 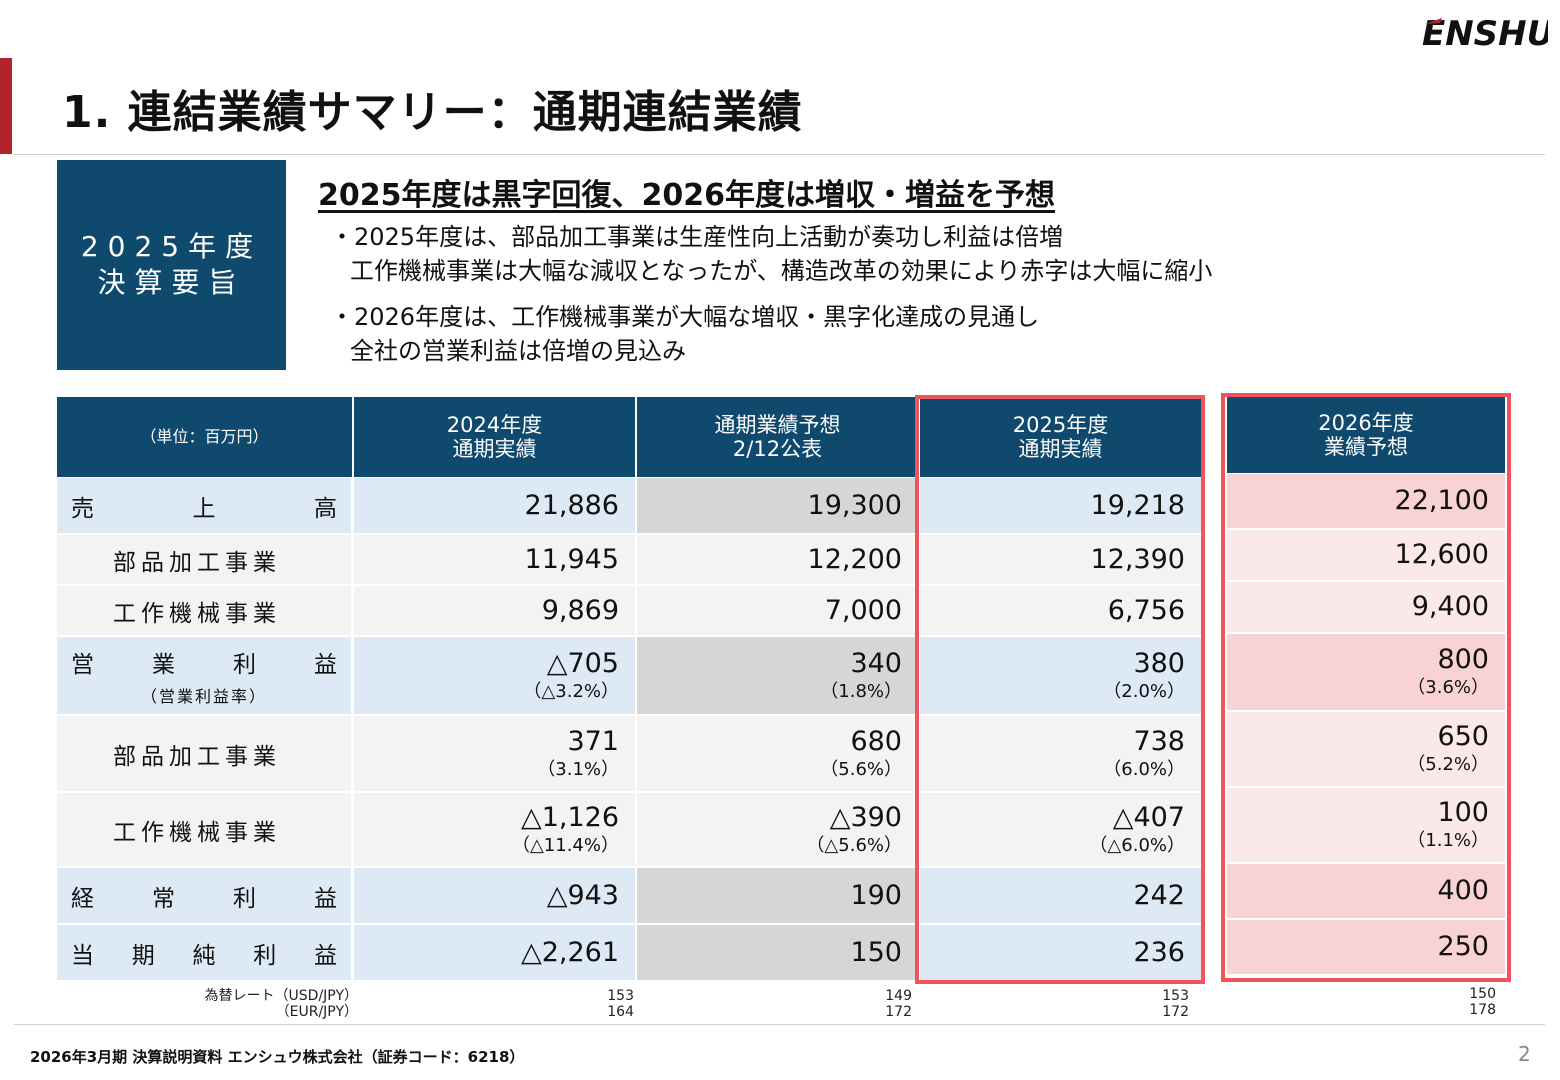 What do you see at coordinates (1366, 607) in the screenshot?
I see `cell-r3-c4: 9,400` at bounding box center [1366, 607].